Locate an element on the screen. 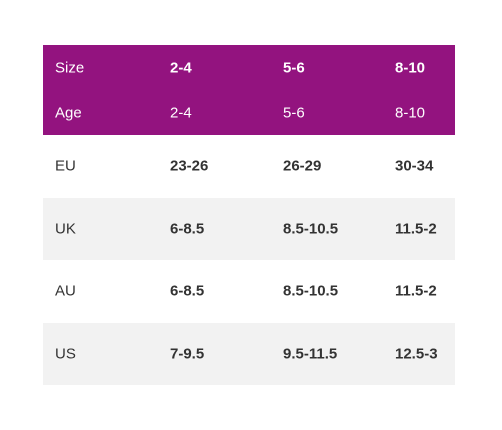 This screenshot has height=430, width=502. header-label: Size is located at coordinates (70, 67).